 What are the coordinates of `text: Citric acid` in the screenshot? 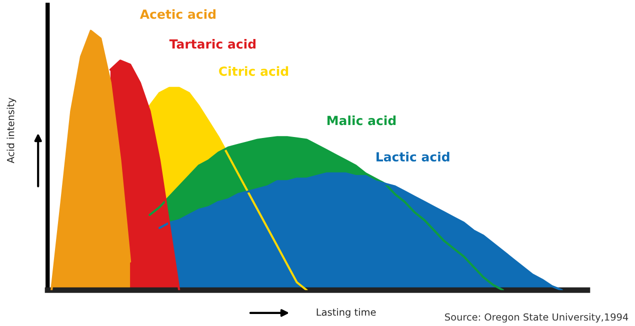 It's located at (253, 71).